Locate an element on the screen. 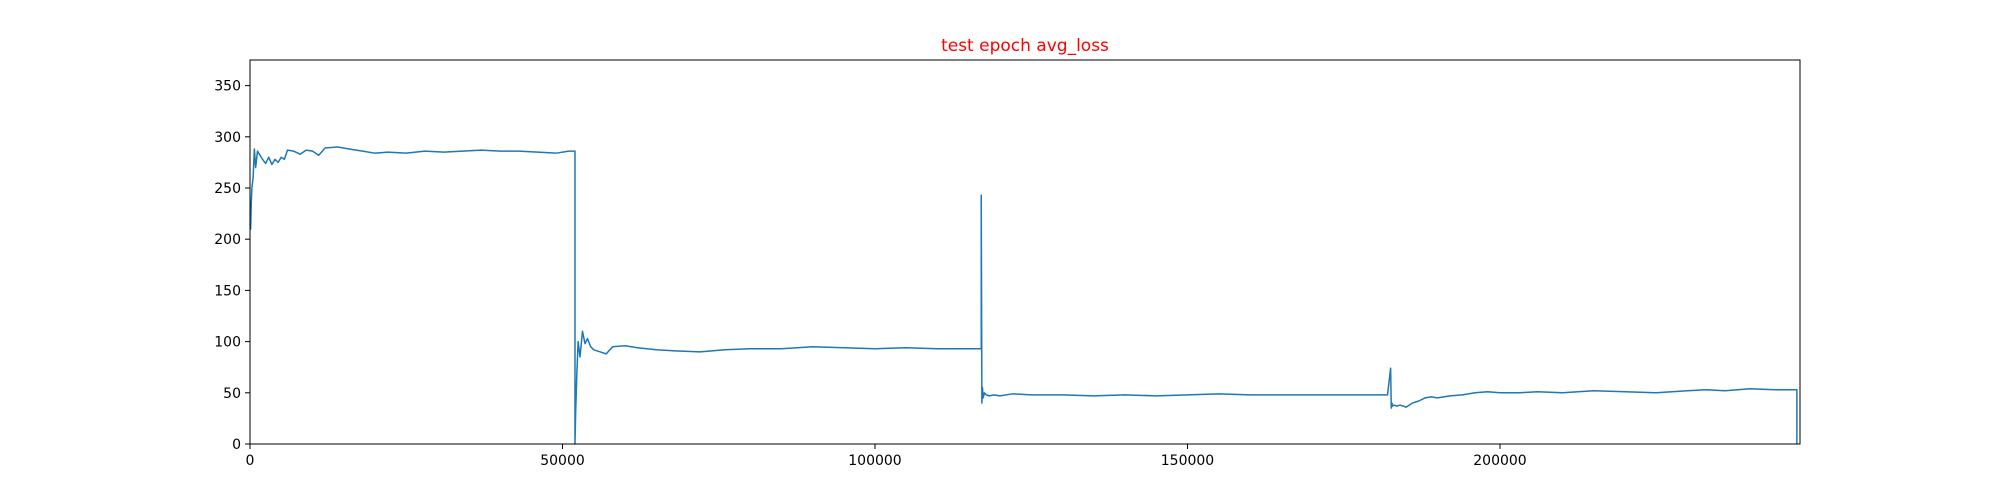  y-tick-label: 150 is located at coordinates (227, 291).